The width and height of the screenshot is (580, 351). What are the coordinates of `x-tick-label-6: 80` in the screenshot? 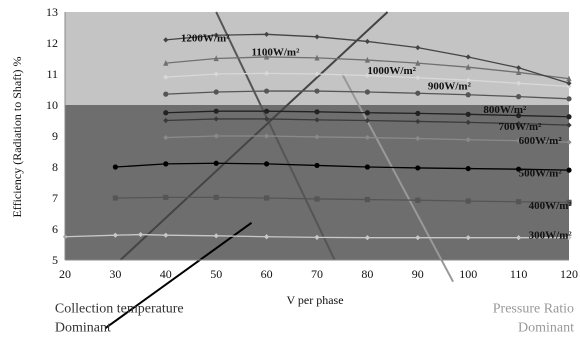 It's located at (367, 274).